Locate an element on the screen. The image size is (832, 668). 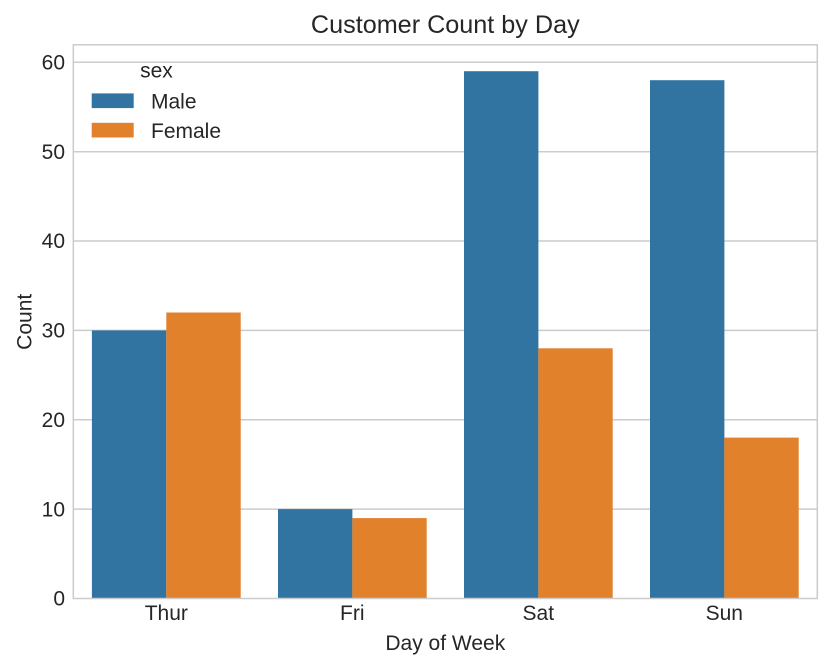
svg-text: Male is located at coordinates (174, 102).